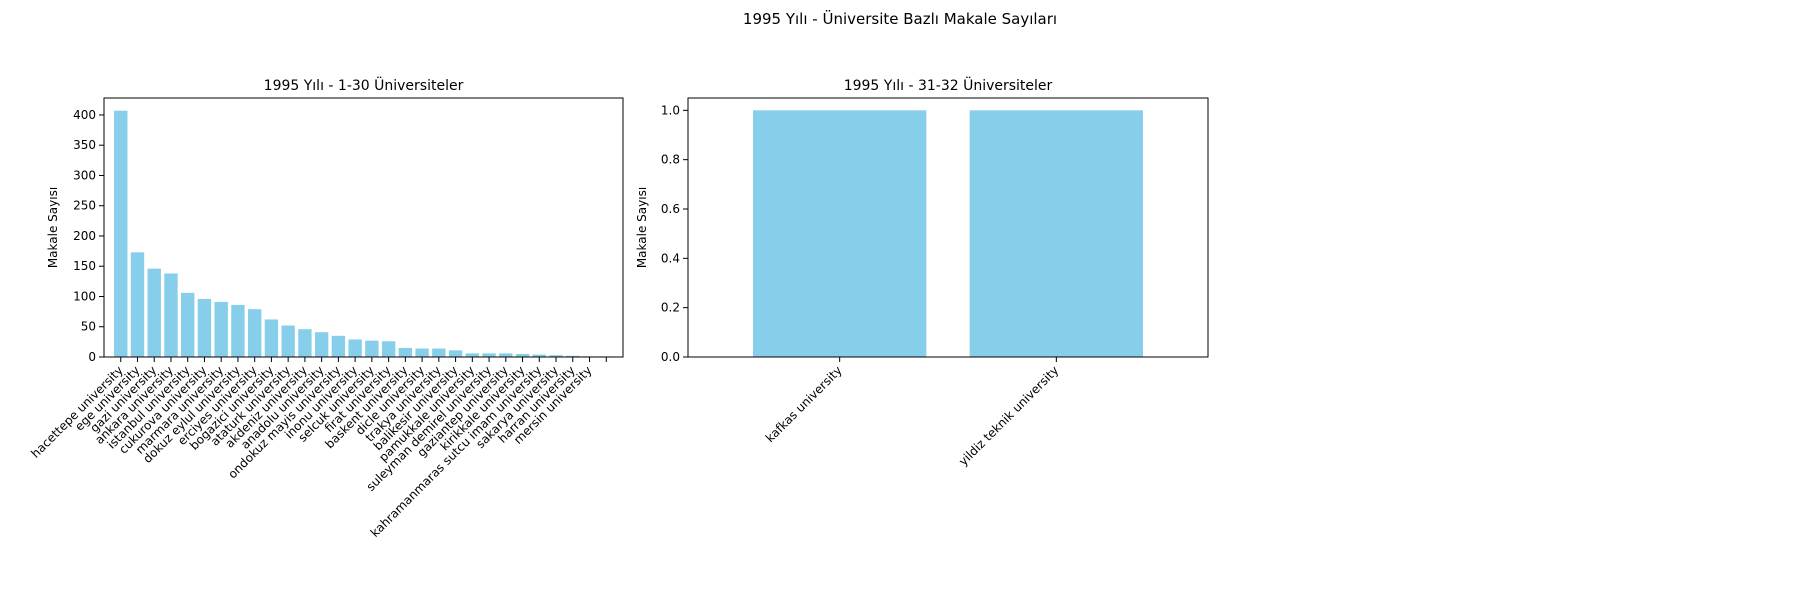 The image size is (1800, 600). What do you see at coordinates (84, 266) in the screenshot?
I see `y-tick-label: 150` at bounding box center [84, 266].